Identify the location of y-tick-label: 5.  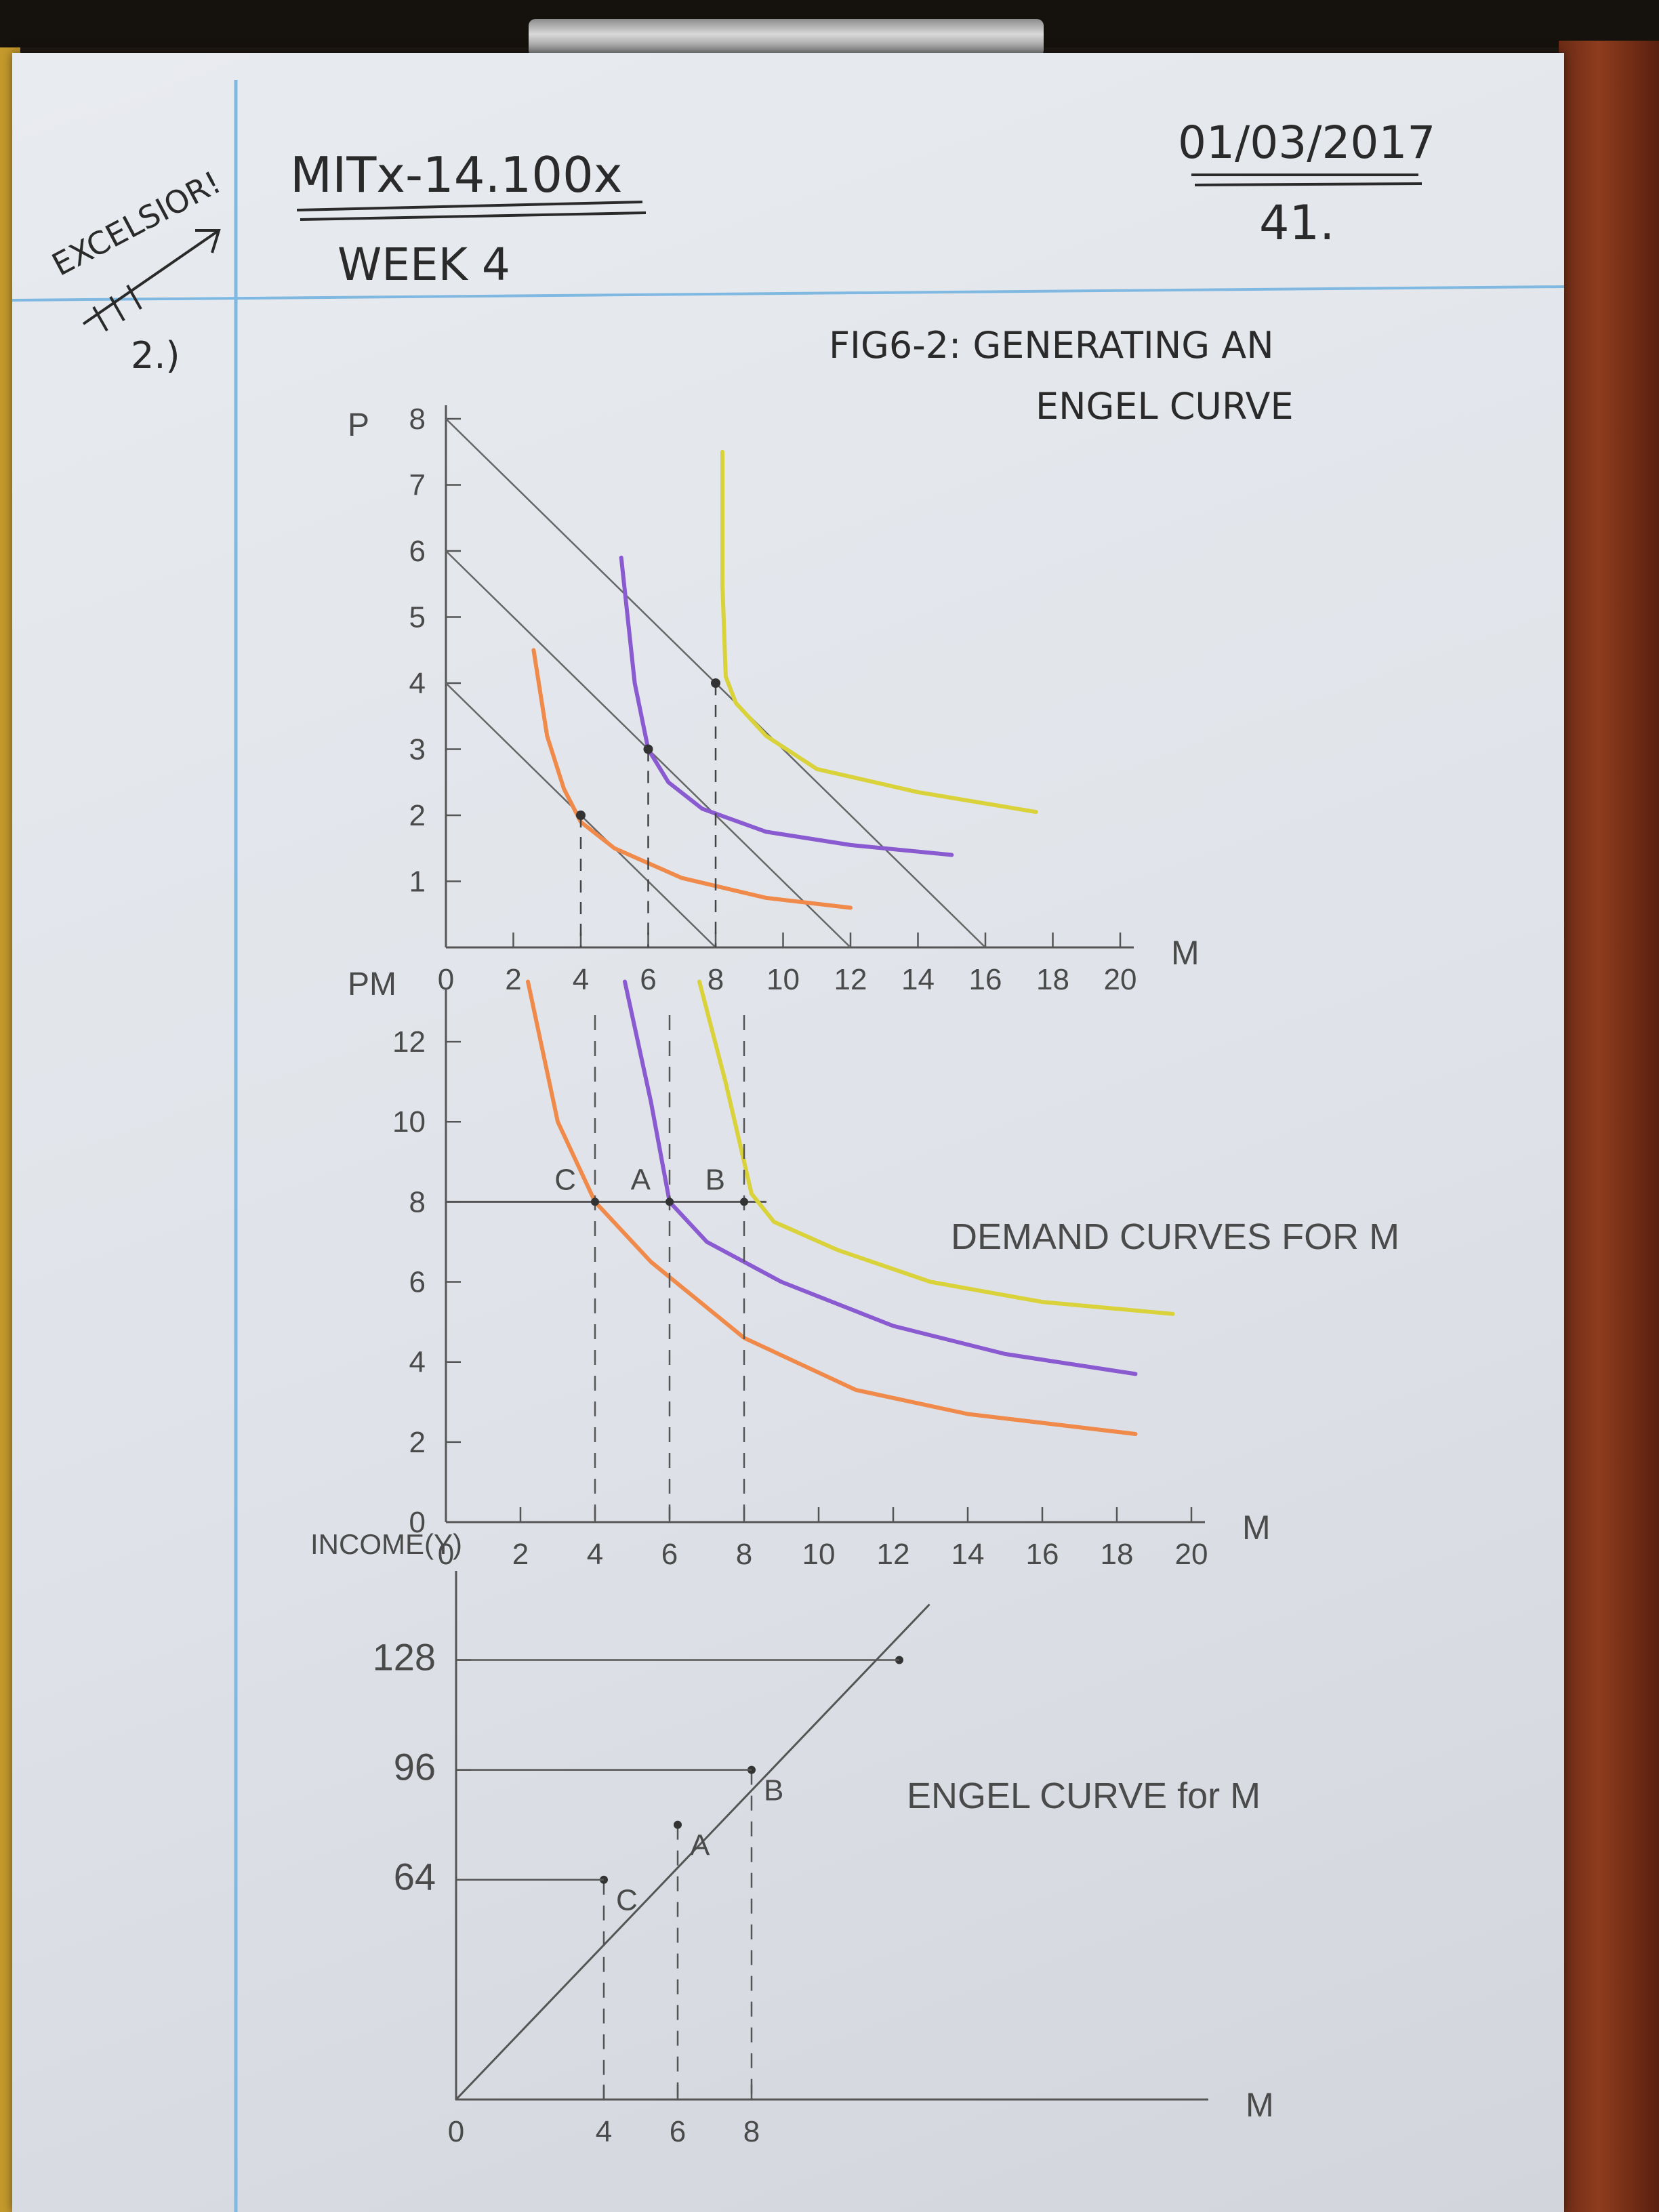
(417, 617).